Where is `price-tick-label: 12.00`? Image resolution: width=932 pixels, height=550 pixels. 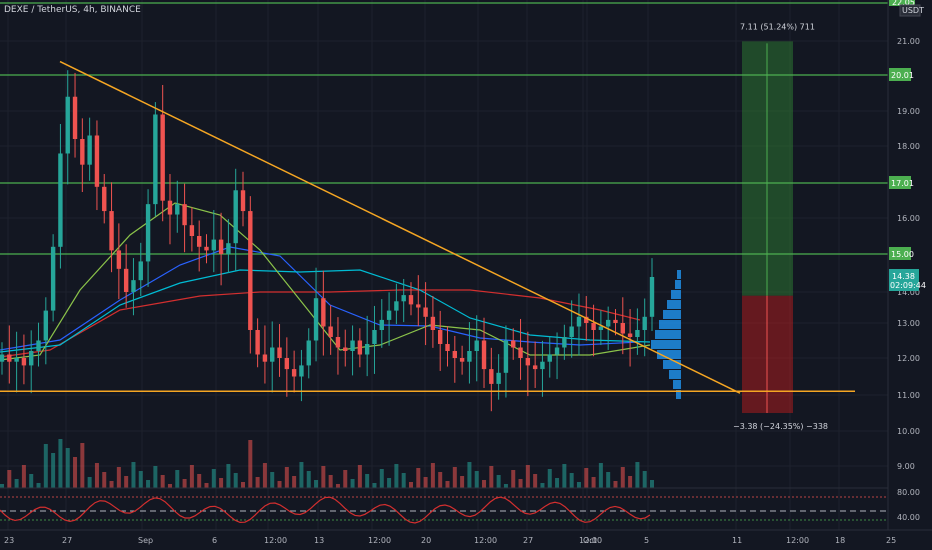
price-tick-label: 12.00 is located at coordinates (908, 358).